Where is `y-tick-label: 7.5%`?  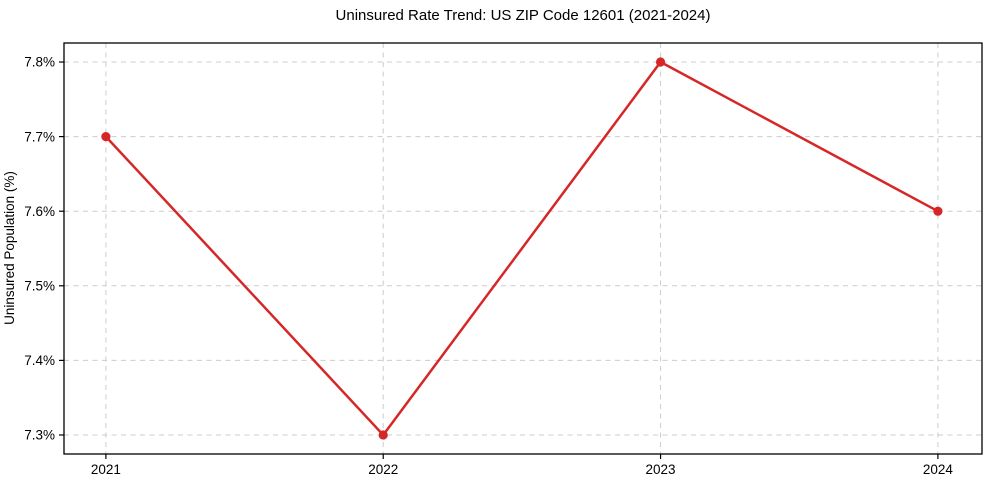 y-tick-label: 7.5% is located at coordinates (39, 285).